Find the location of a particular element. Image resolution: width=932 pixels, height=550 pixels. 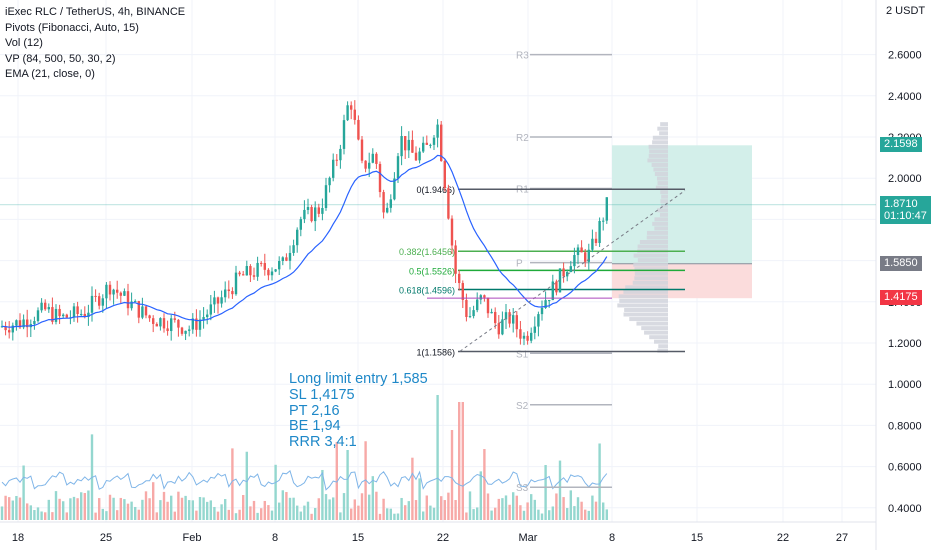

price-tick-label: 0.6000 is located at coordinates (905, 468).